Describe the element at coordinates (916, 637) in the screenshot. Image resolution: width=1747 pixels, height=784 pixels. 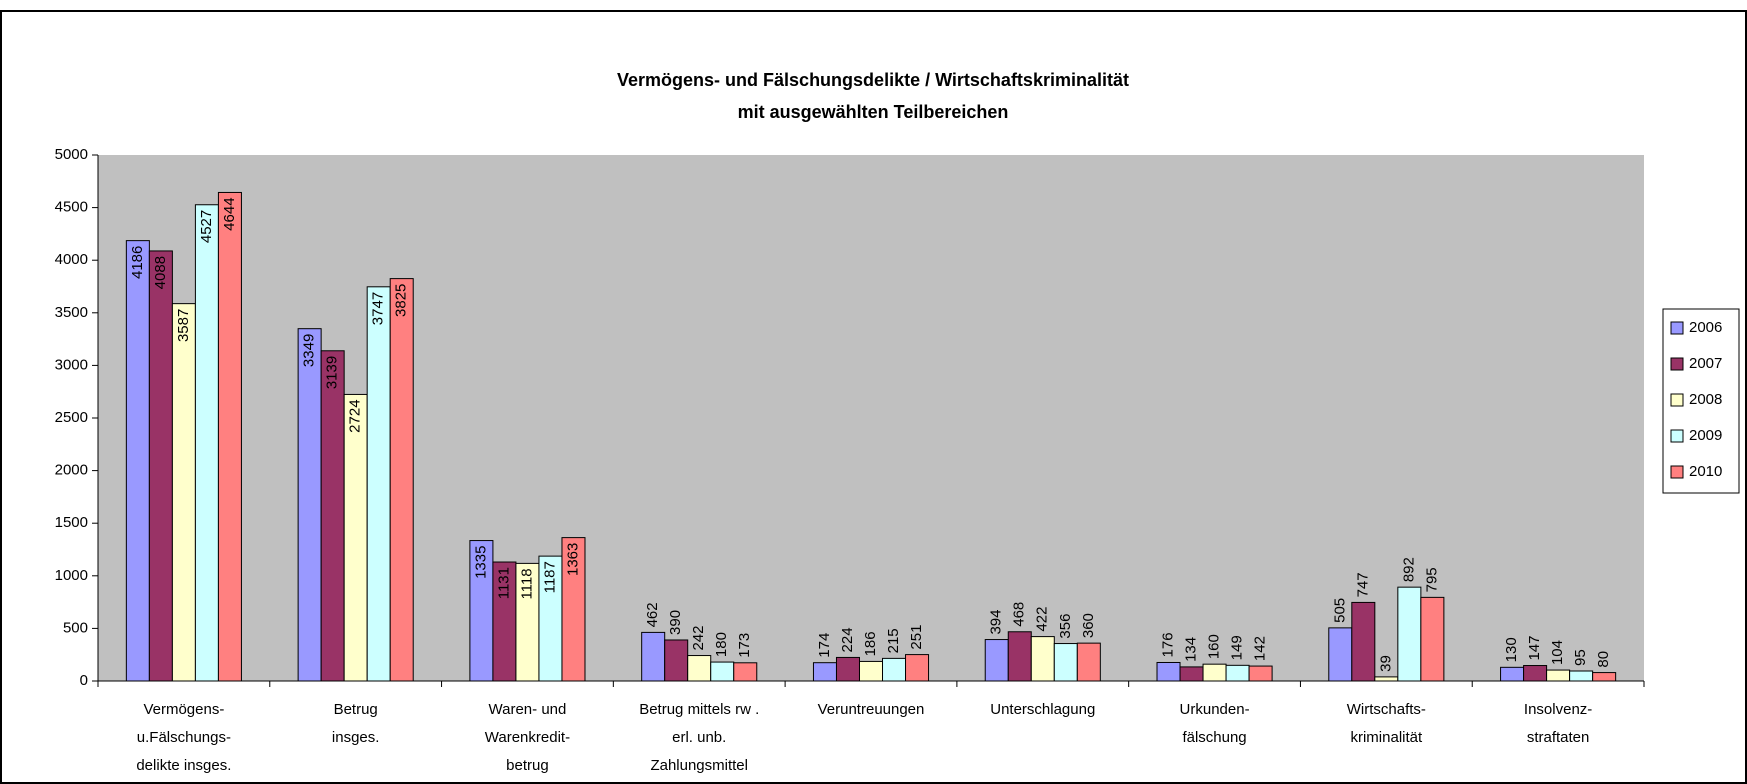
I see `value-label: 251` at that location.